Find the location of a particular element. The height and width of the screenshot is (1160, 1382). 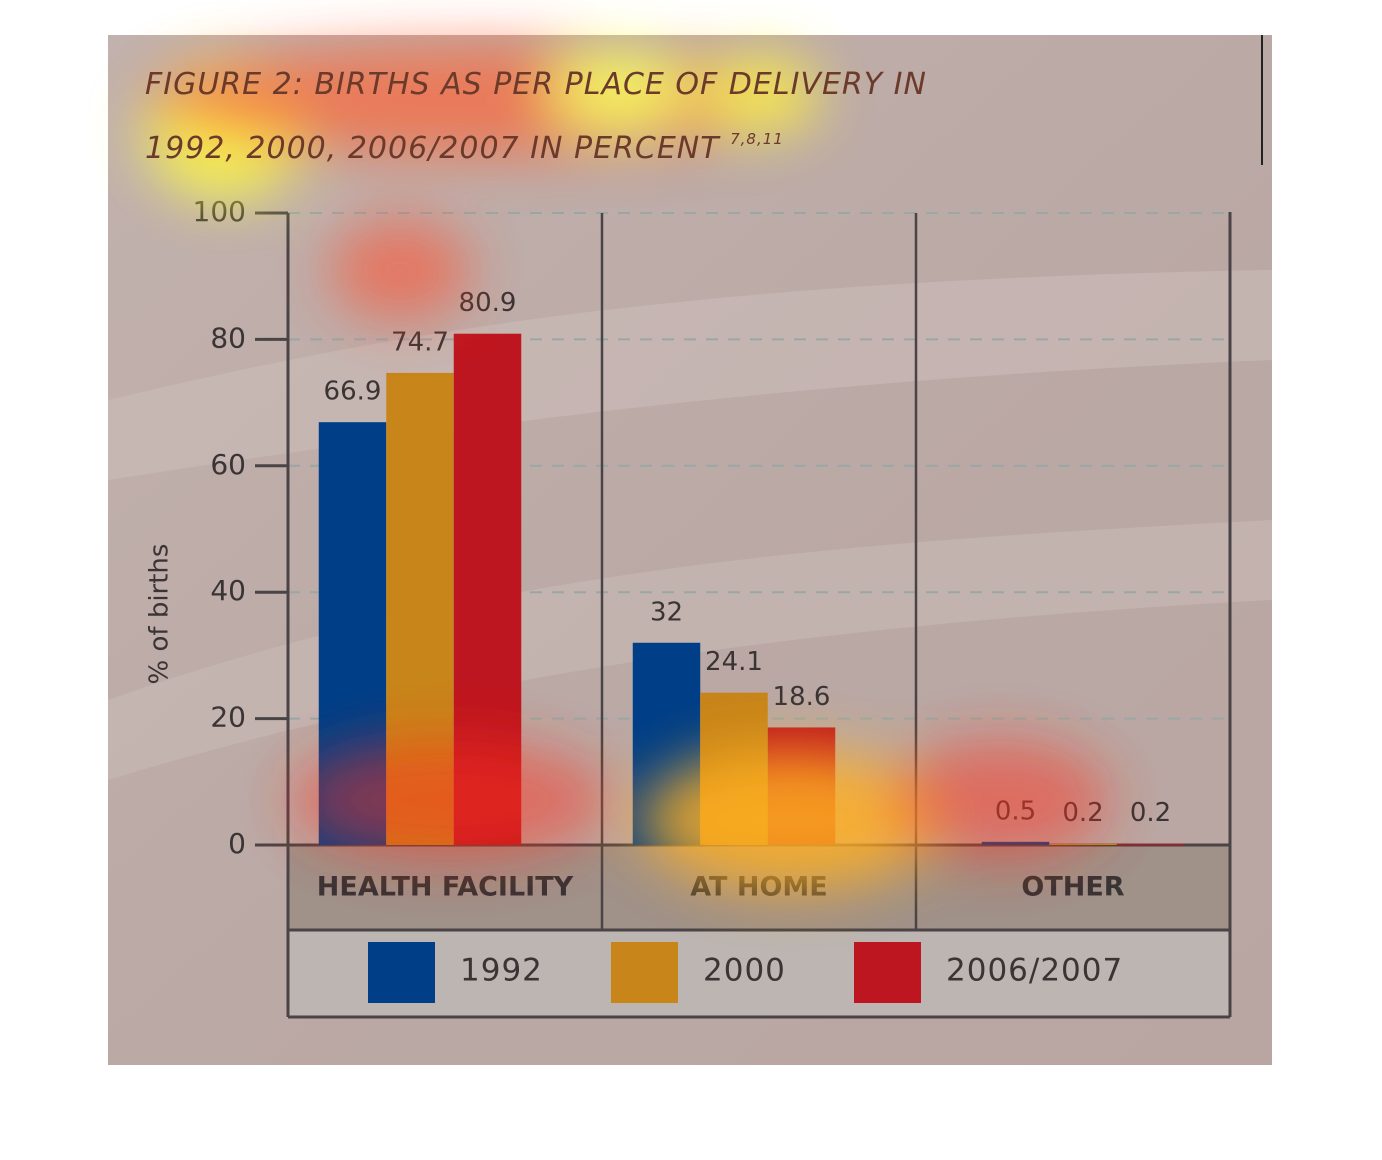

y-tick-label: 100 is located at coordinates (219, 211).